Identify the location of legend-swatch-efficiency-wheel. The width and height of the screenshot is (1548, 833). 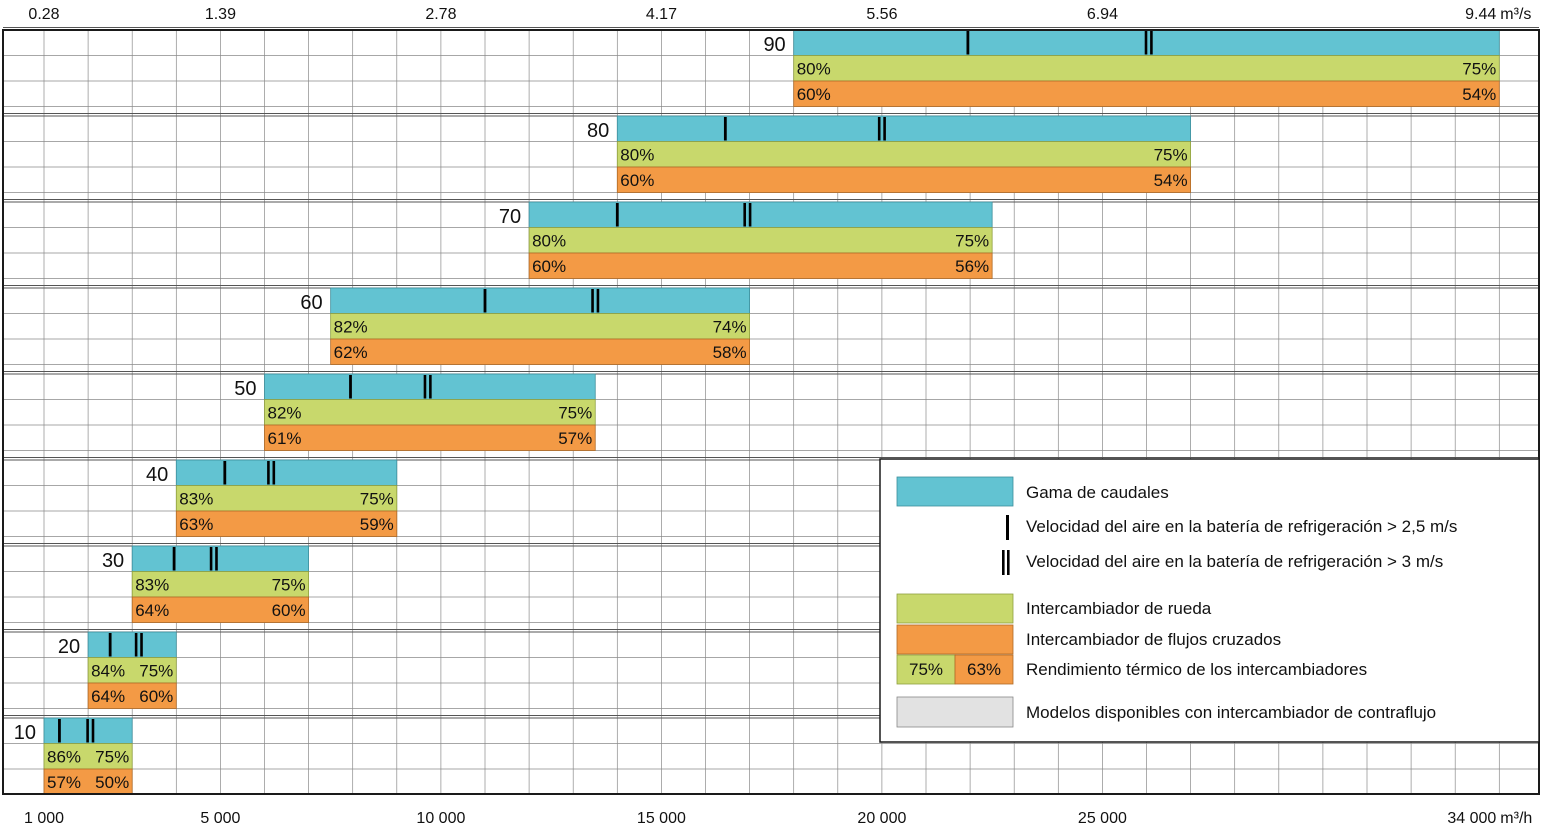
(926, 669).